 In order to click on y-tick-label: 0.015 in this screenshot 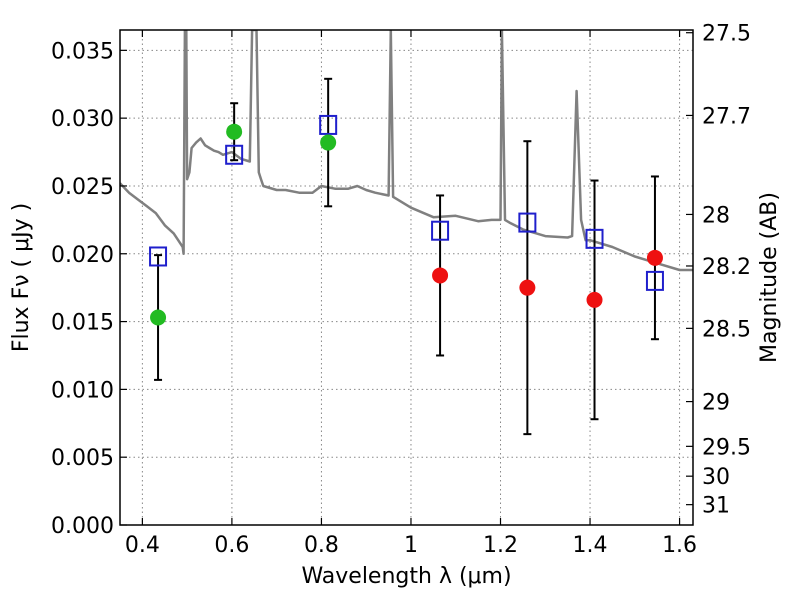, I will do `click(82, 323)`.